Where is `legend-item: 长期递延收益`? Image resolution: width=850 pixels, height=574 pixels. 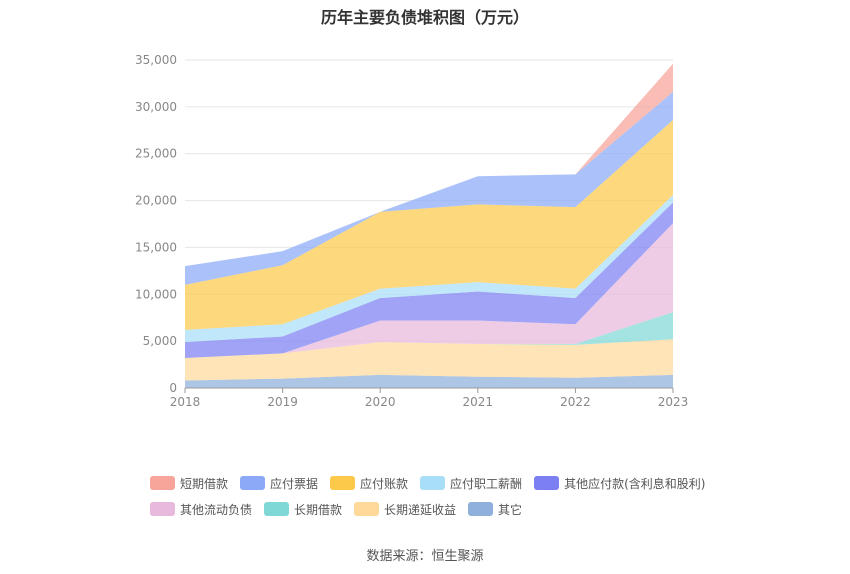 legend-item: 长期递延收益 is located at coordinates (405, 509).